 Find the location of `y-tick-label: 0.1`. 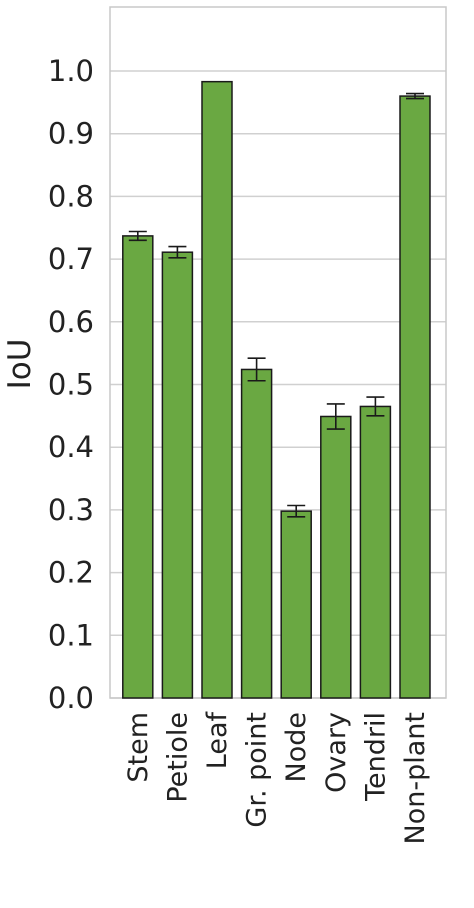

y-tick-label: 0.1 is located at coordinates (71, 635).